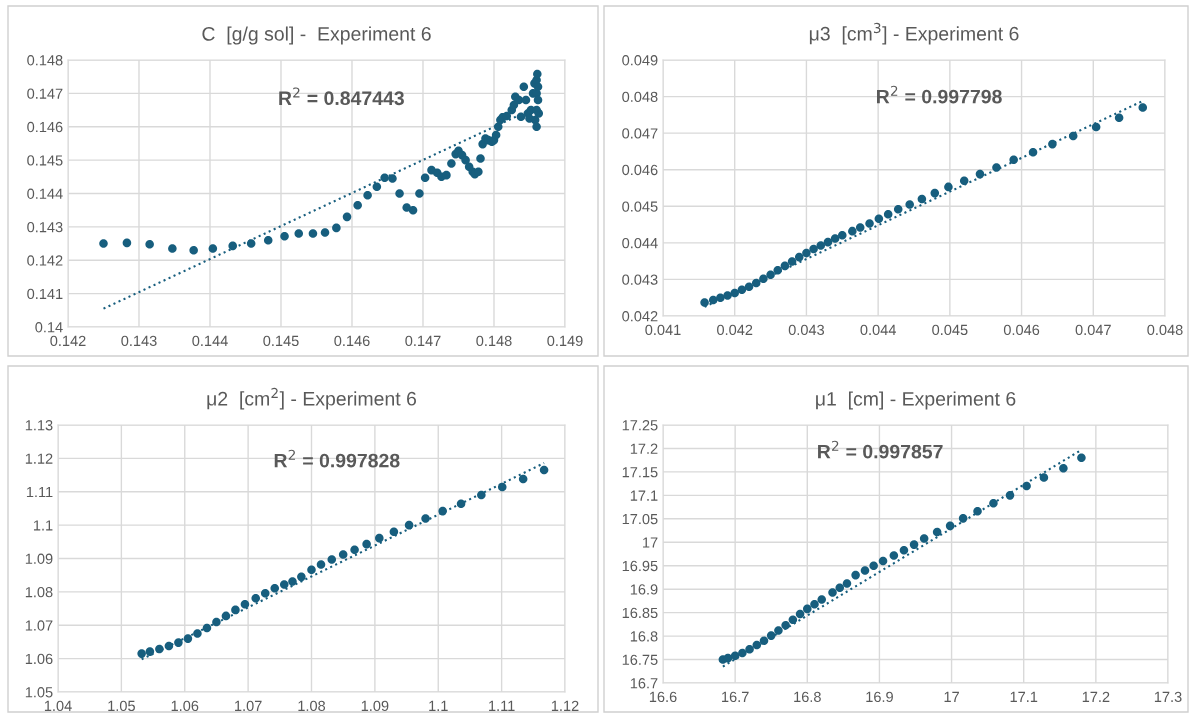 This screenshot has width=1192, height=716. I want to click on chart-title: μ1 [cm] - Experiment 6, so click(916, 400).